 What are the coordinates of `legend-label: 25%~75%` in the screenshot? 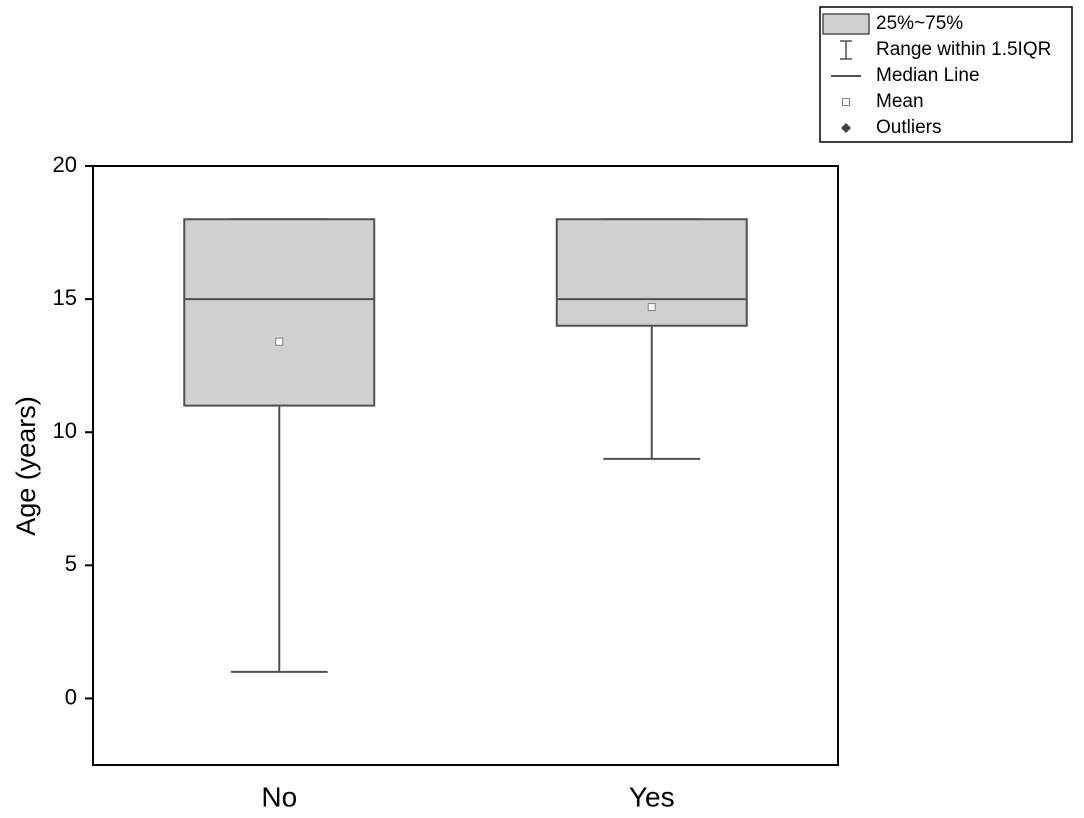 It's located at (919, 23).